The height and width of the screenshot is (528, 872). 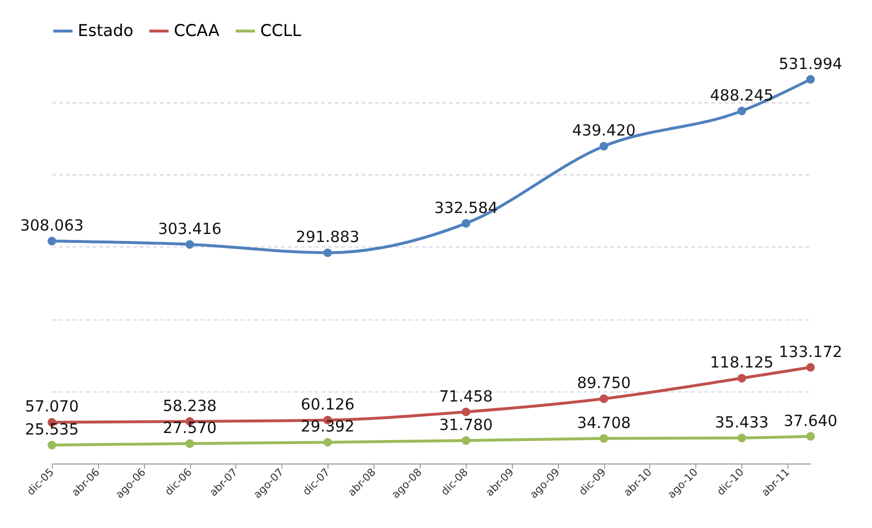 I want to click on data-label: 308.063, so click(x=52, y=225).